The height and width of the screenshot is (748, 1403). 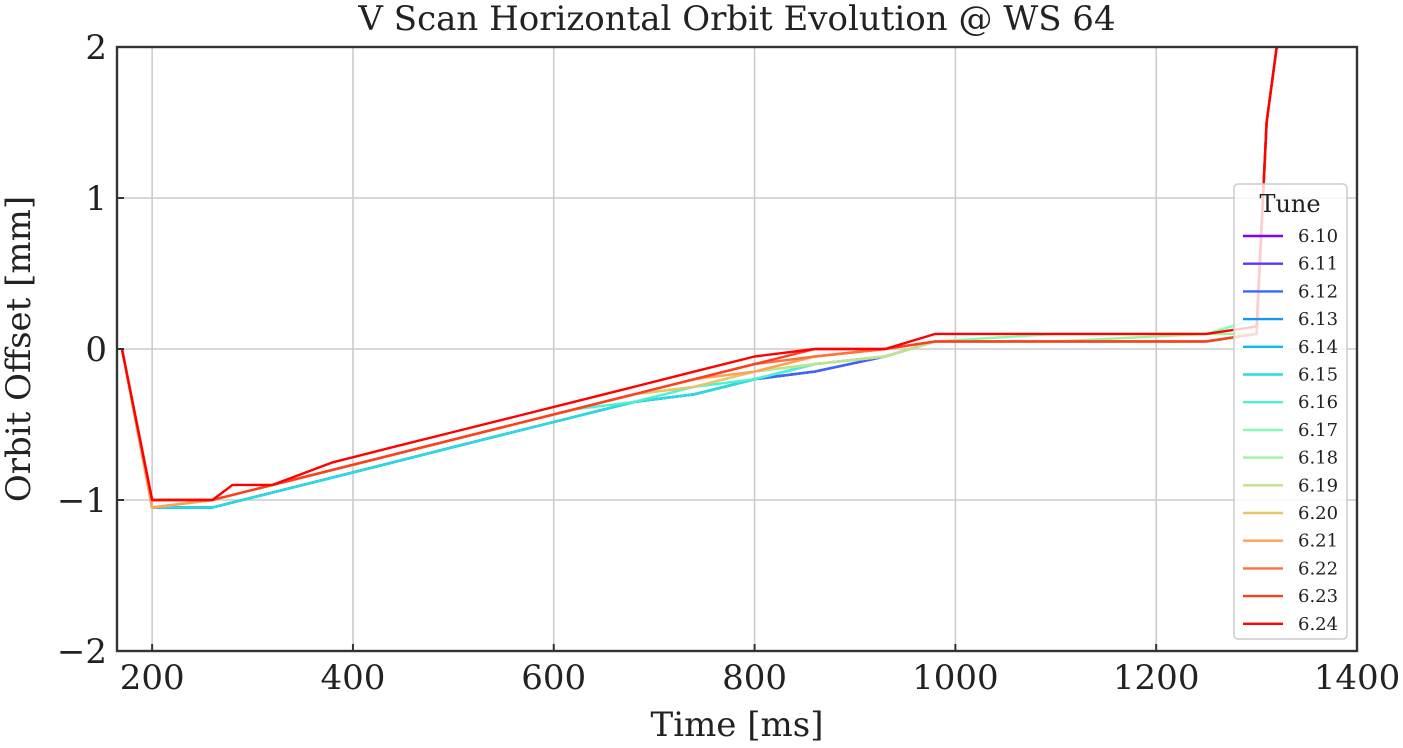 I want to click on legend-label-6-23: 6.23, so click(x=1318, y=596).